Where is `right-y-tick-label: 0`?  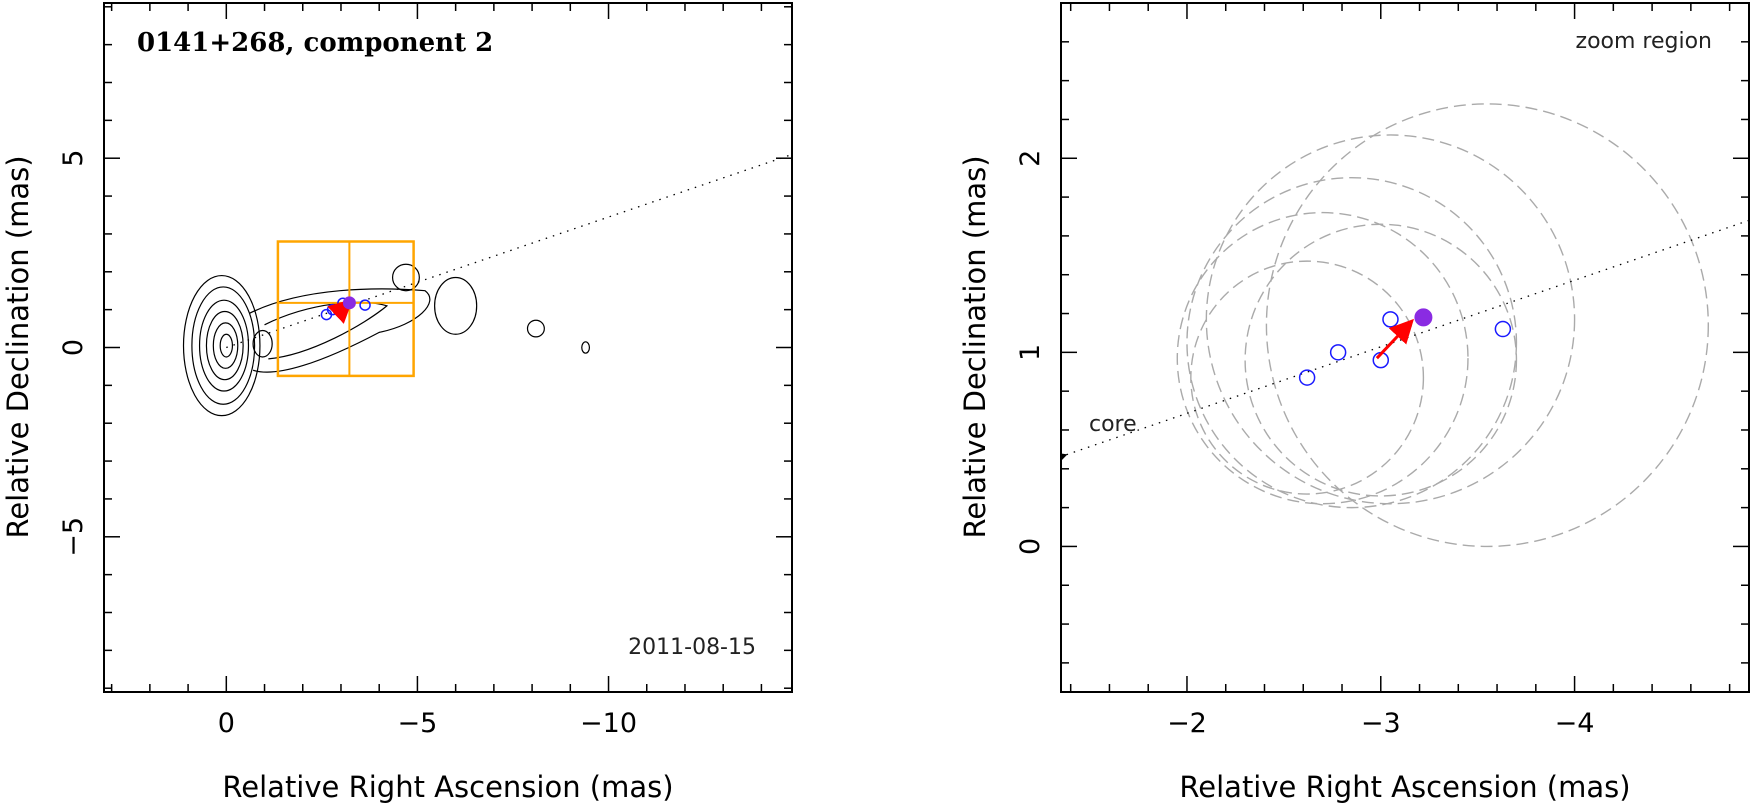 right-y-tick-label: 0 is located at coordinates (1030, 546).